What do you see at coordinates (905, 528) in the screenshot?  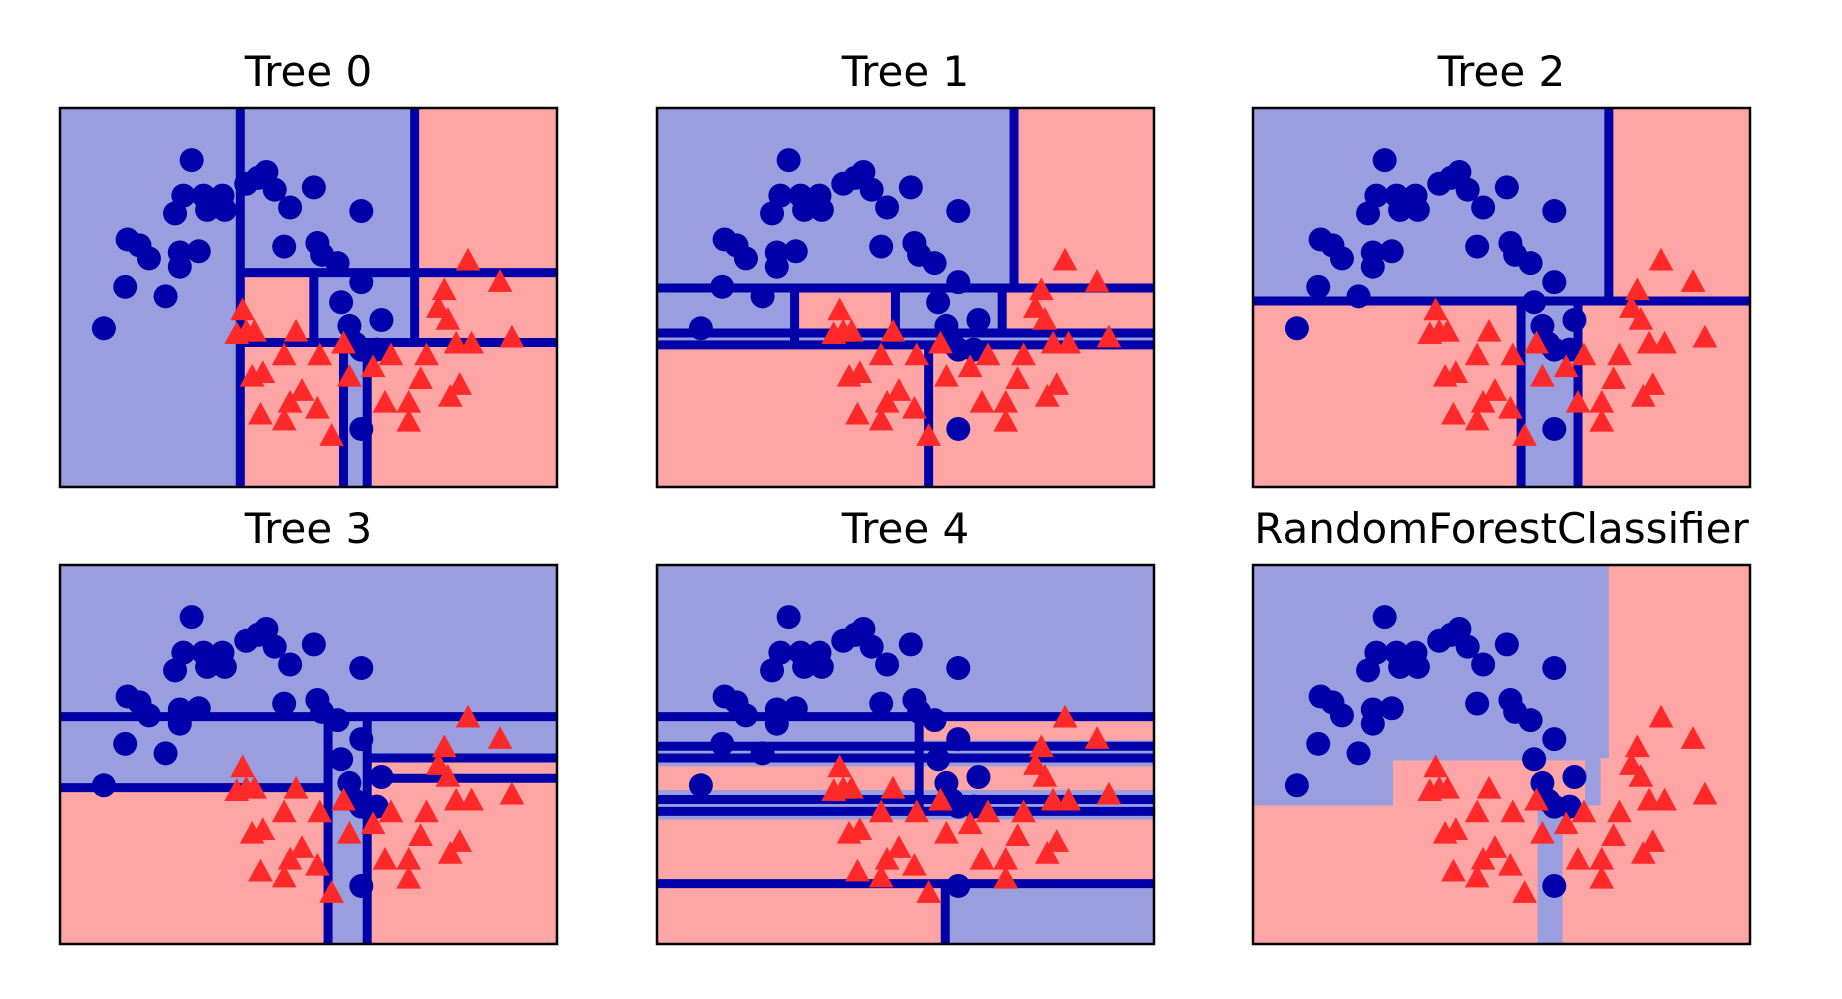 I see `subplot-title: Tree 4` at bounding box center [905, 528].